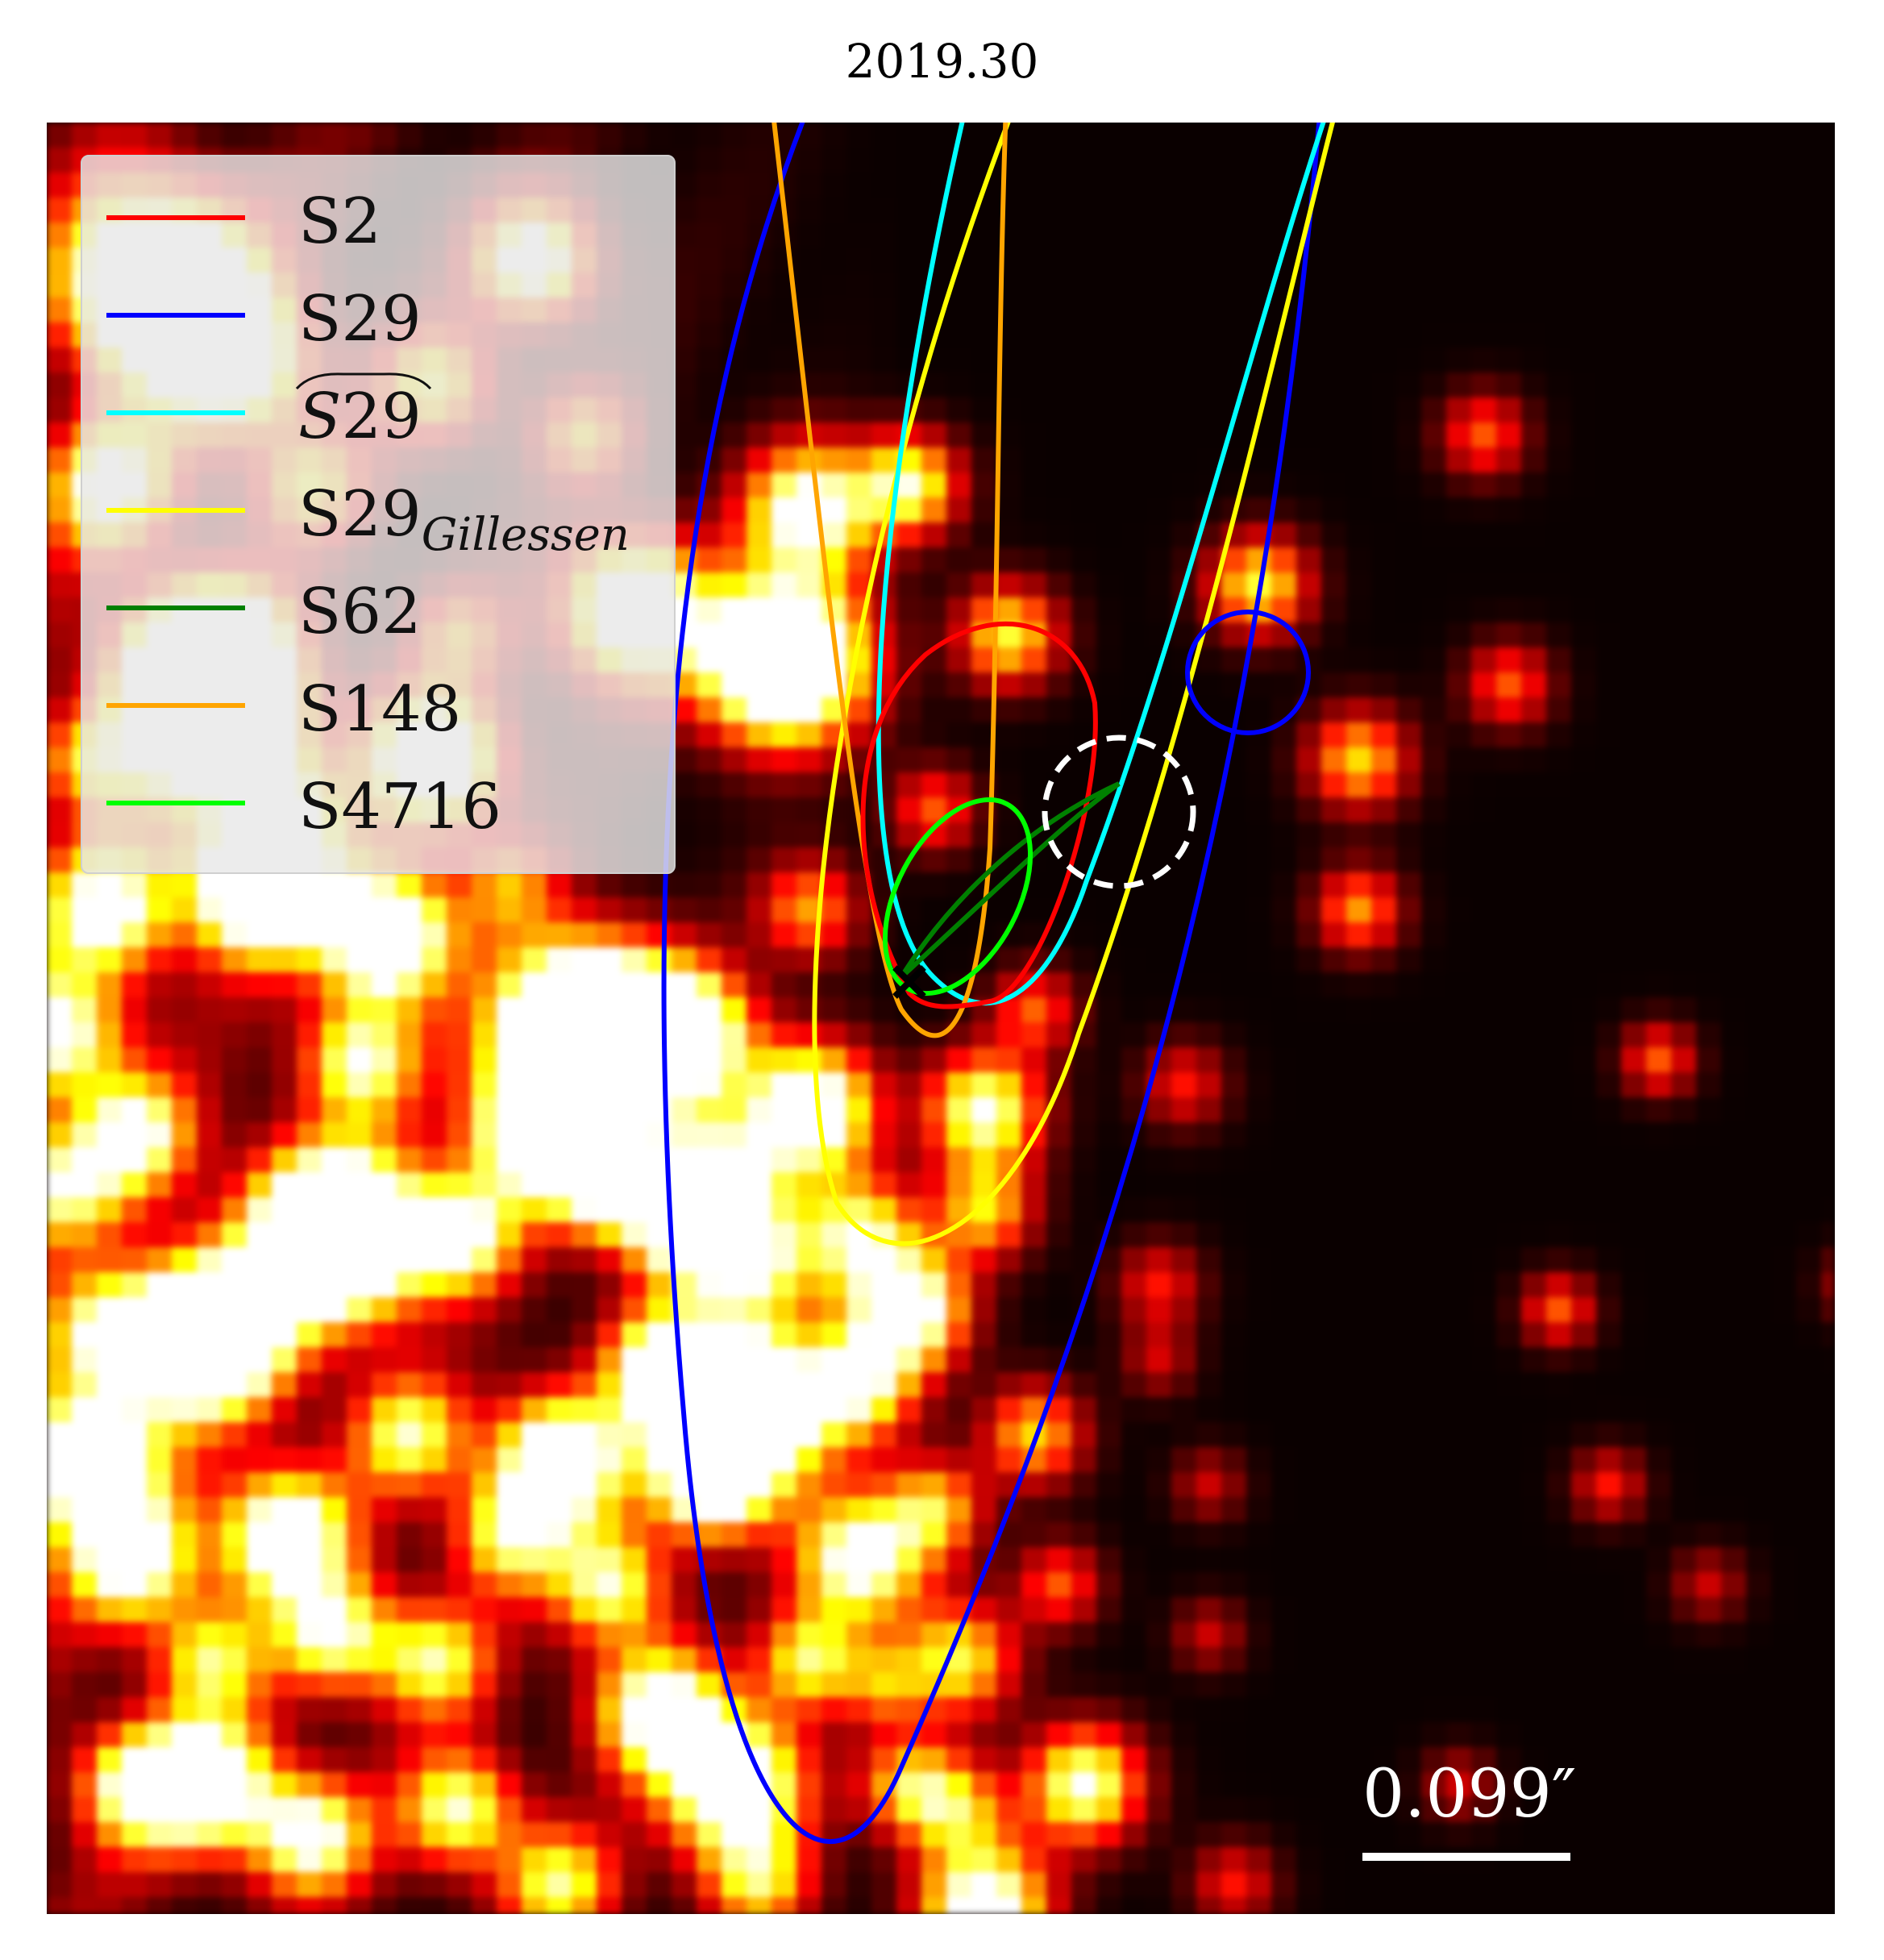  I want to click on legend-item: S29Gillessen, so click(378, 516).